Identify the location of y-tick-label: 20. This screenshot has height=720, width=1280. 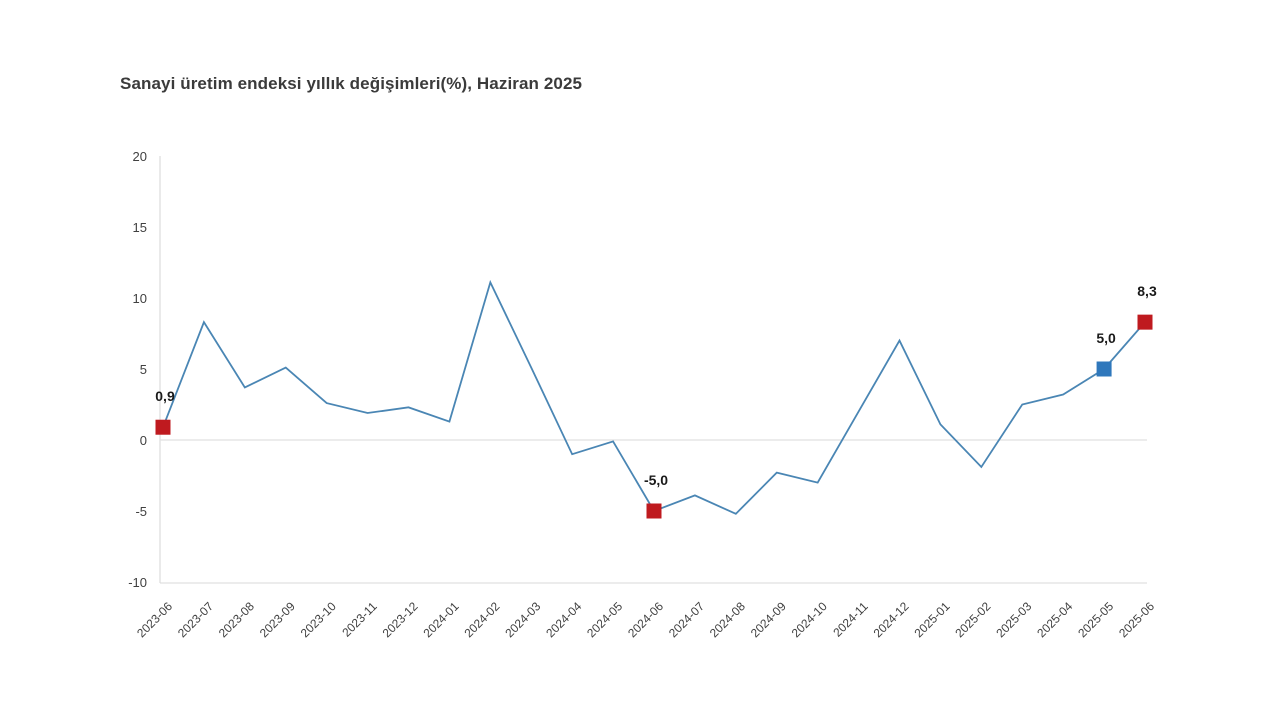
(140, 156).